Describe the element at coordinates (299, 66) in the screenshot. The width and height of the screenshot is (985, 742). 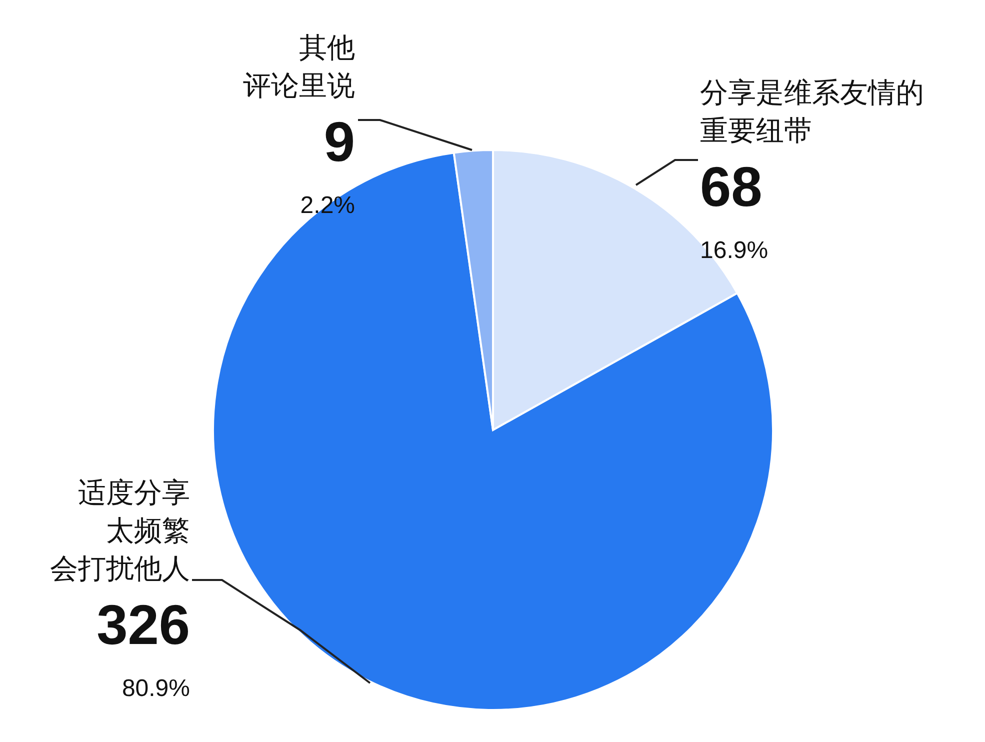
I see `slice-label: 其他评论里说` at that location.